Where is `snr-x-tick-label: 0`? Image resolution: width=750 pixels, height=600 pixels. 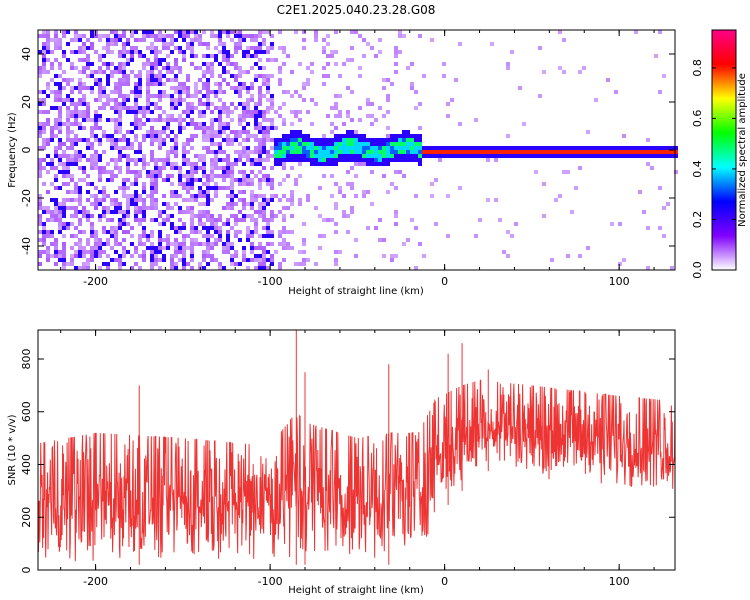 snr-x-tick-label: 0 is located at coordinates (444, 581).